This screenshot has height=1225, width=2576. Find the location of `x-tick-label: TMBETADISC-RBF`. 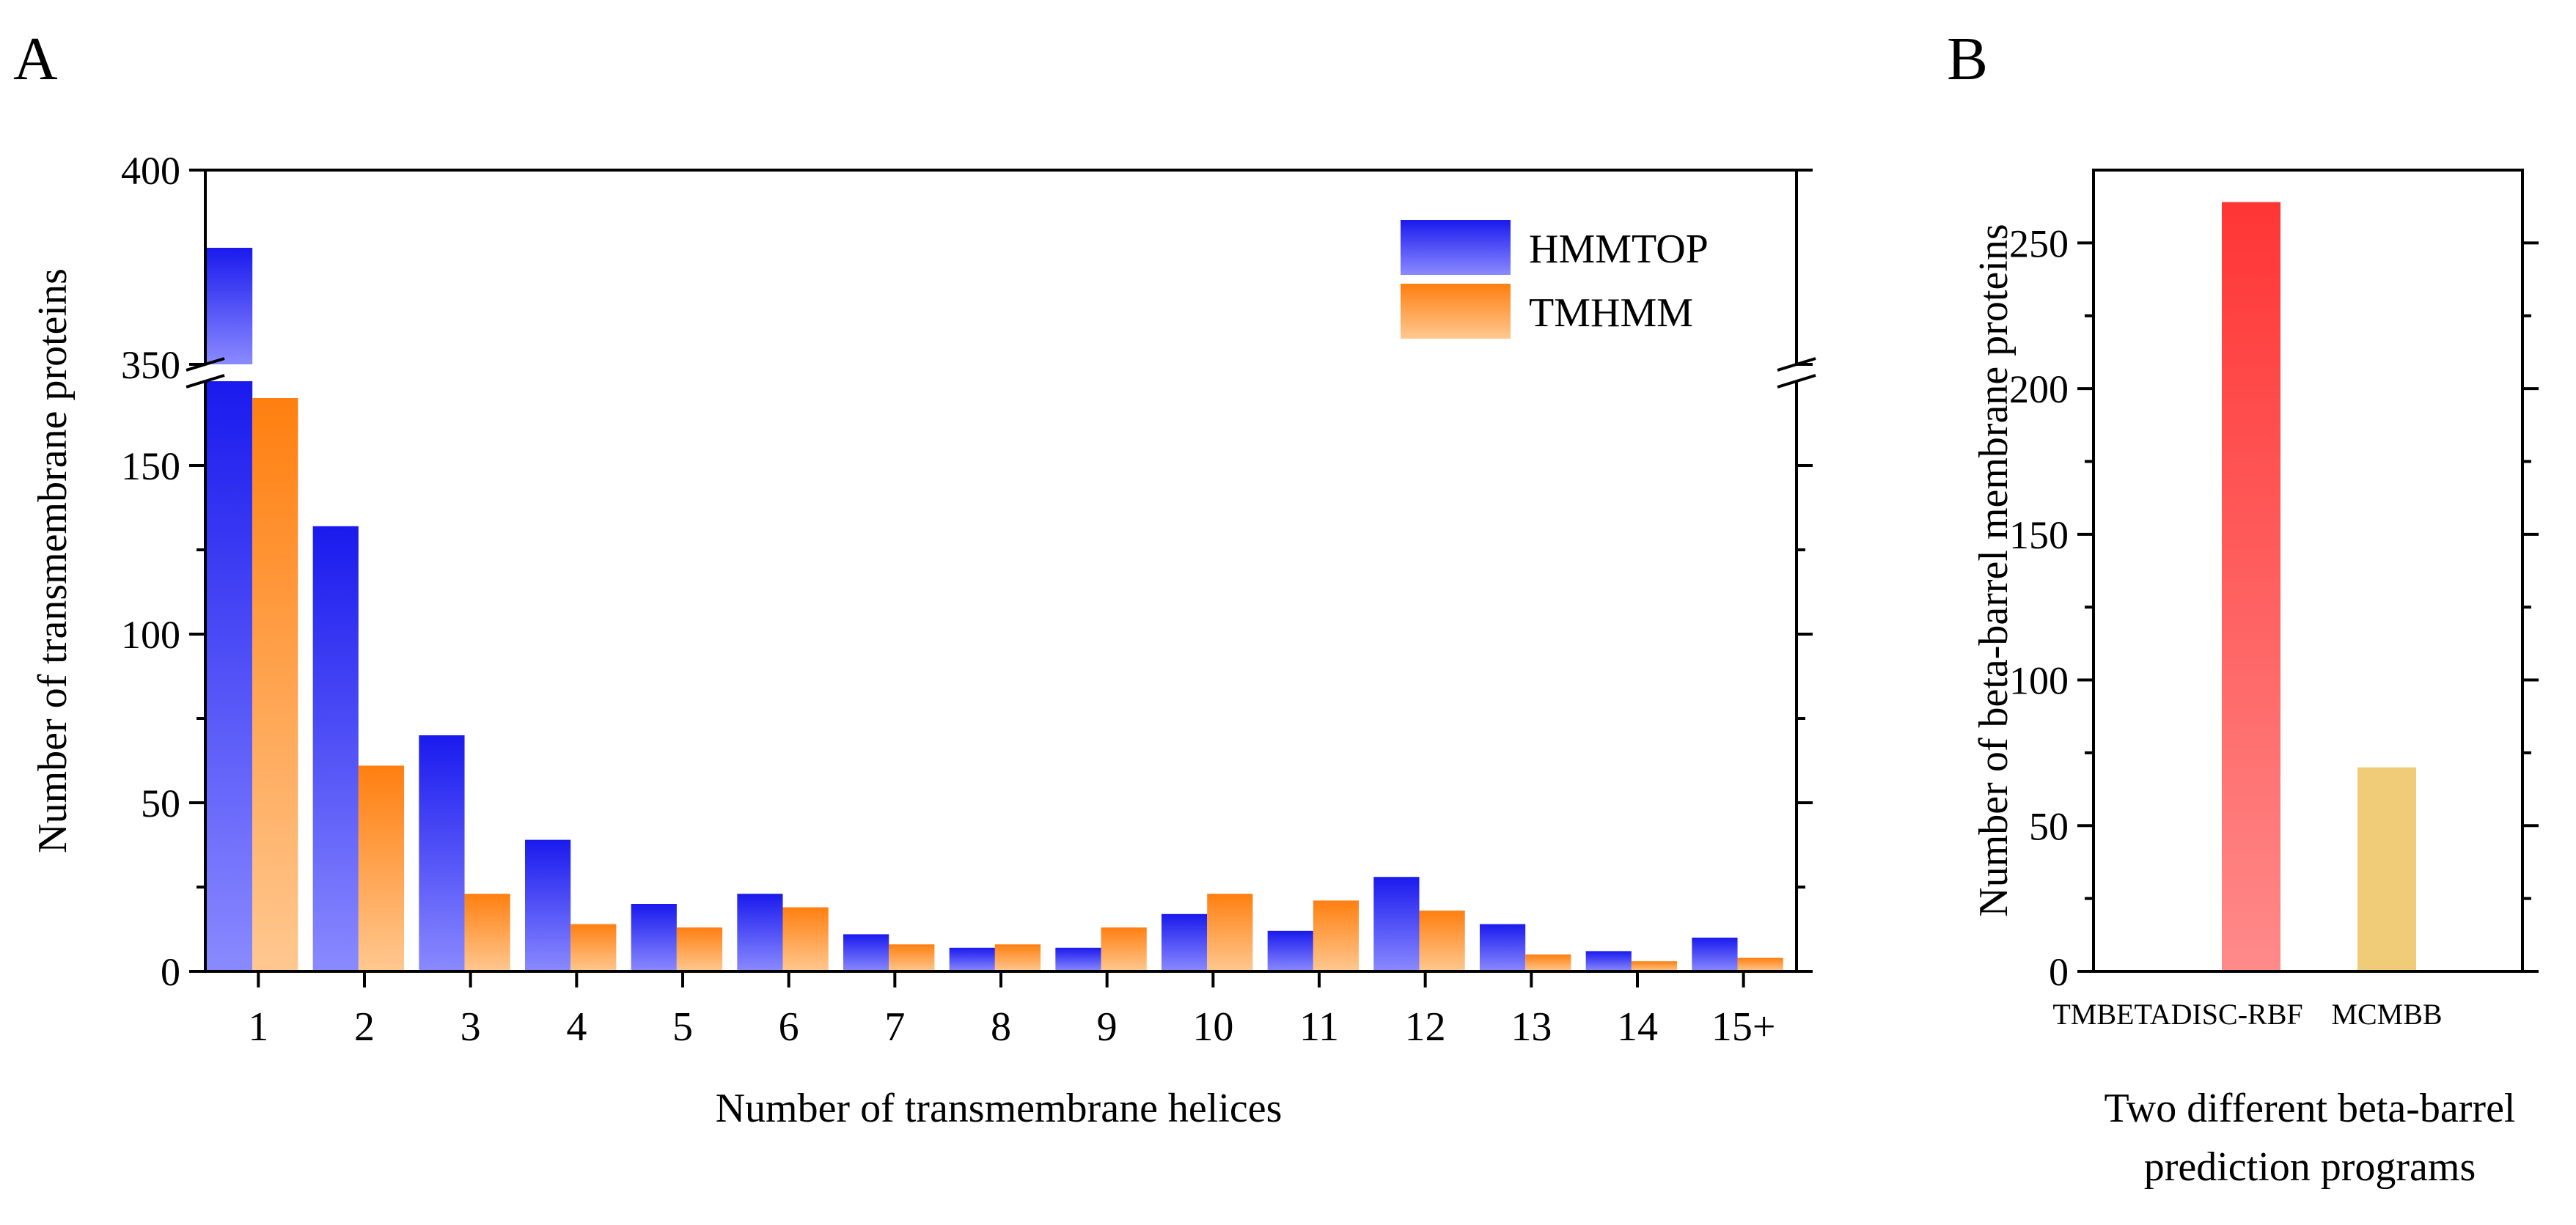

x-tick-label: TMBETADISC-RBF is located at coordinates (2177, 1014).